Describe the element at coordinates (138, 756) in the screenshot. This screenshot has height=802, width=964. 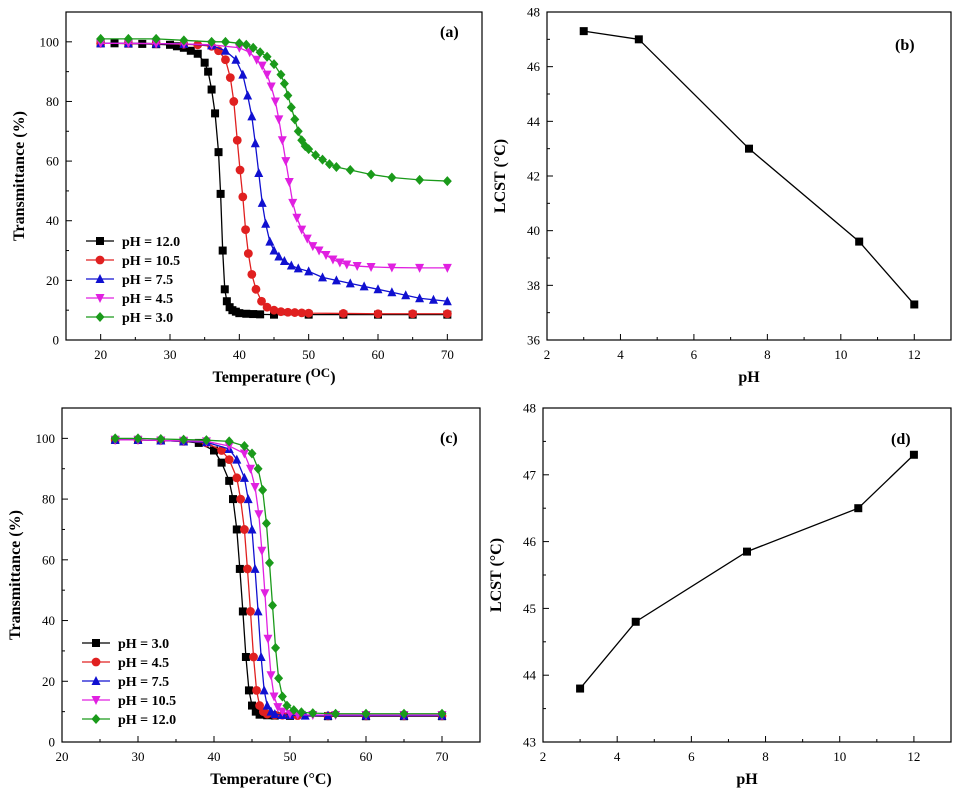
I see `x-tick-label: 30` at that location.